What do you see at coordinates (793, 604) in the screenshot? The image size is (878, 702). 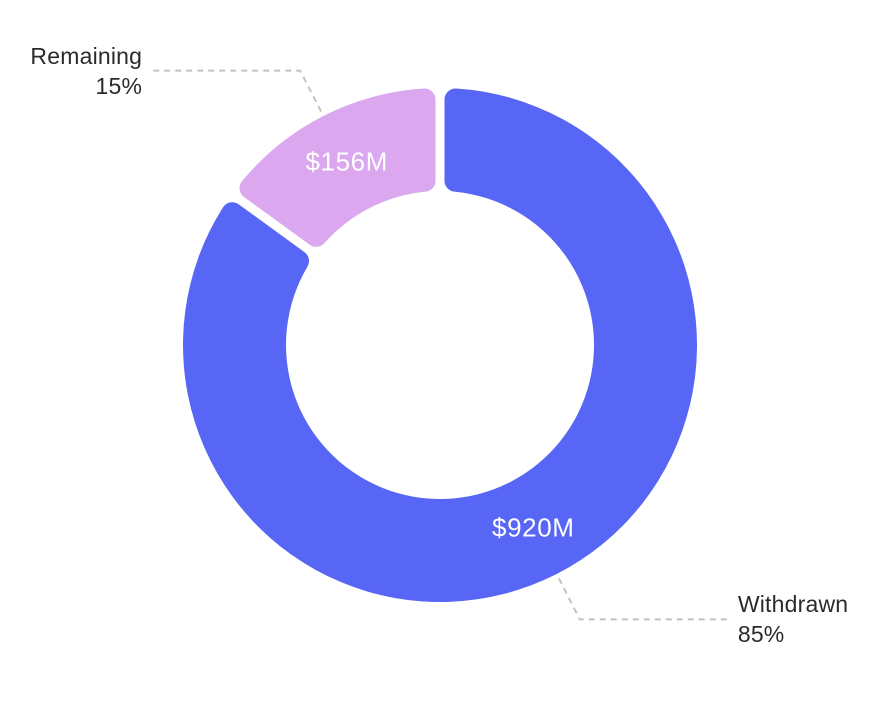 I see `callout-category-text: Withdrawn` at bounding box center [793, 604].